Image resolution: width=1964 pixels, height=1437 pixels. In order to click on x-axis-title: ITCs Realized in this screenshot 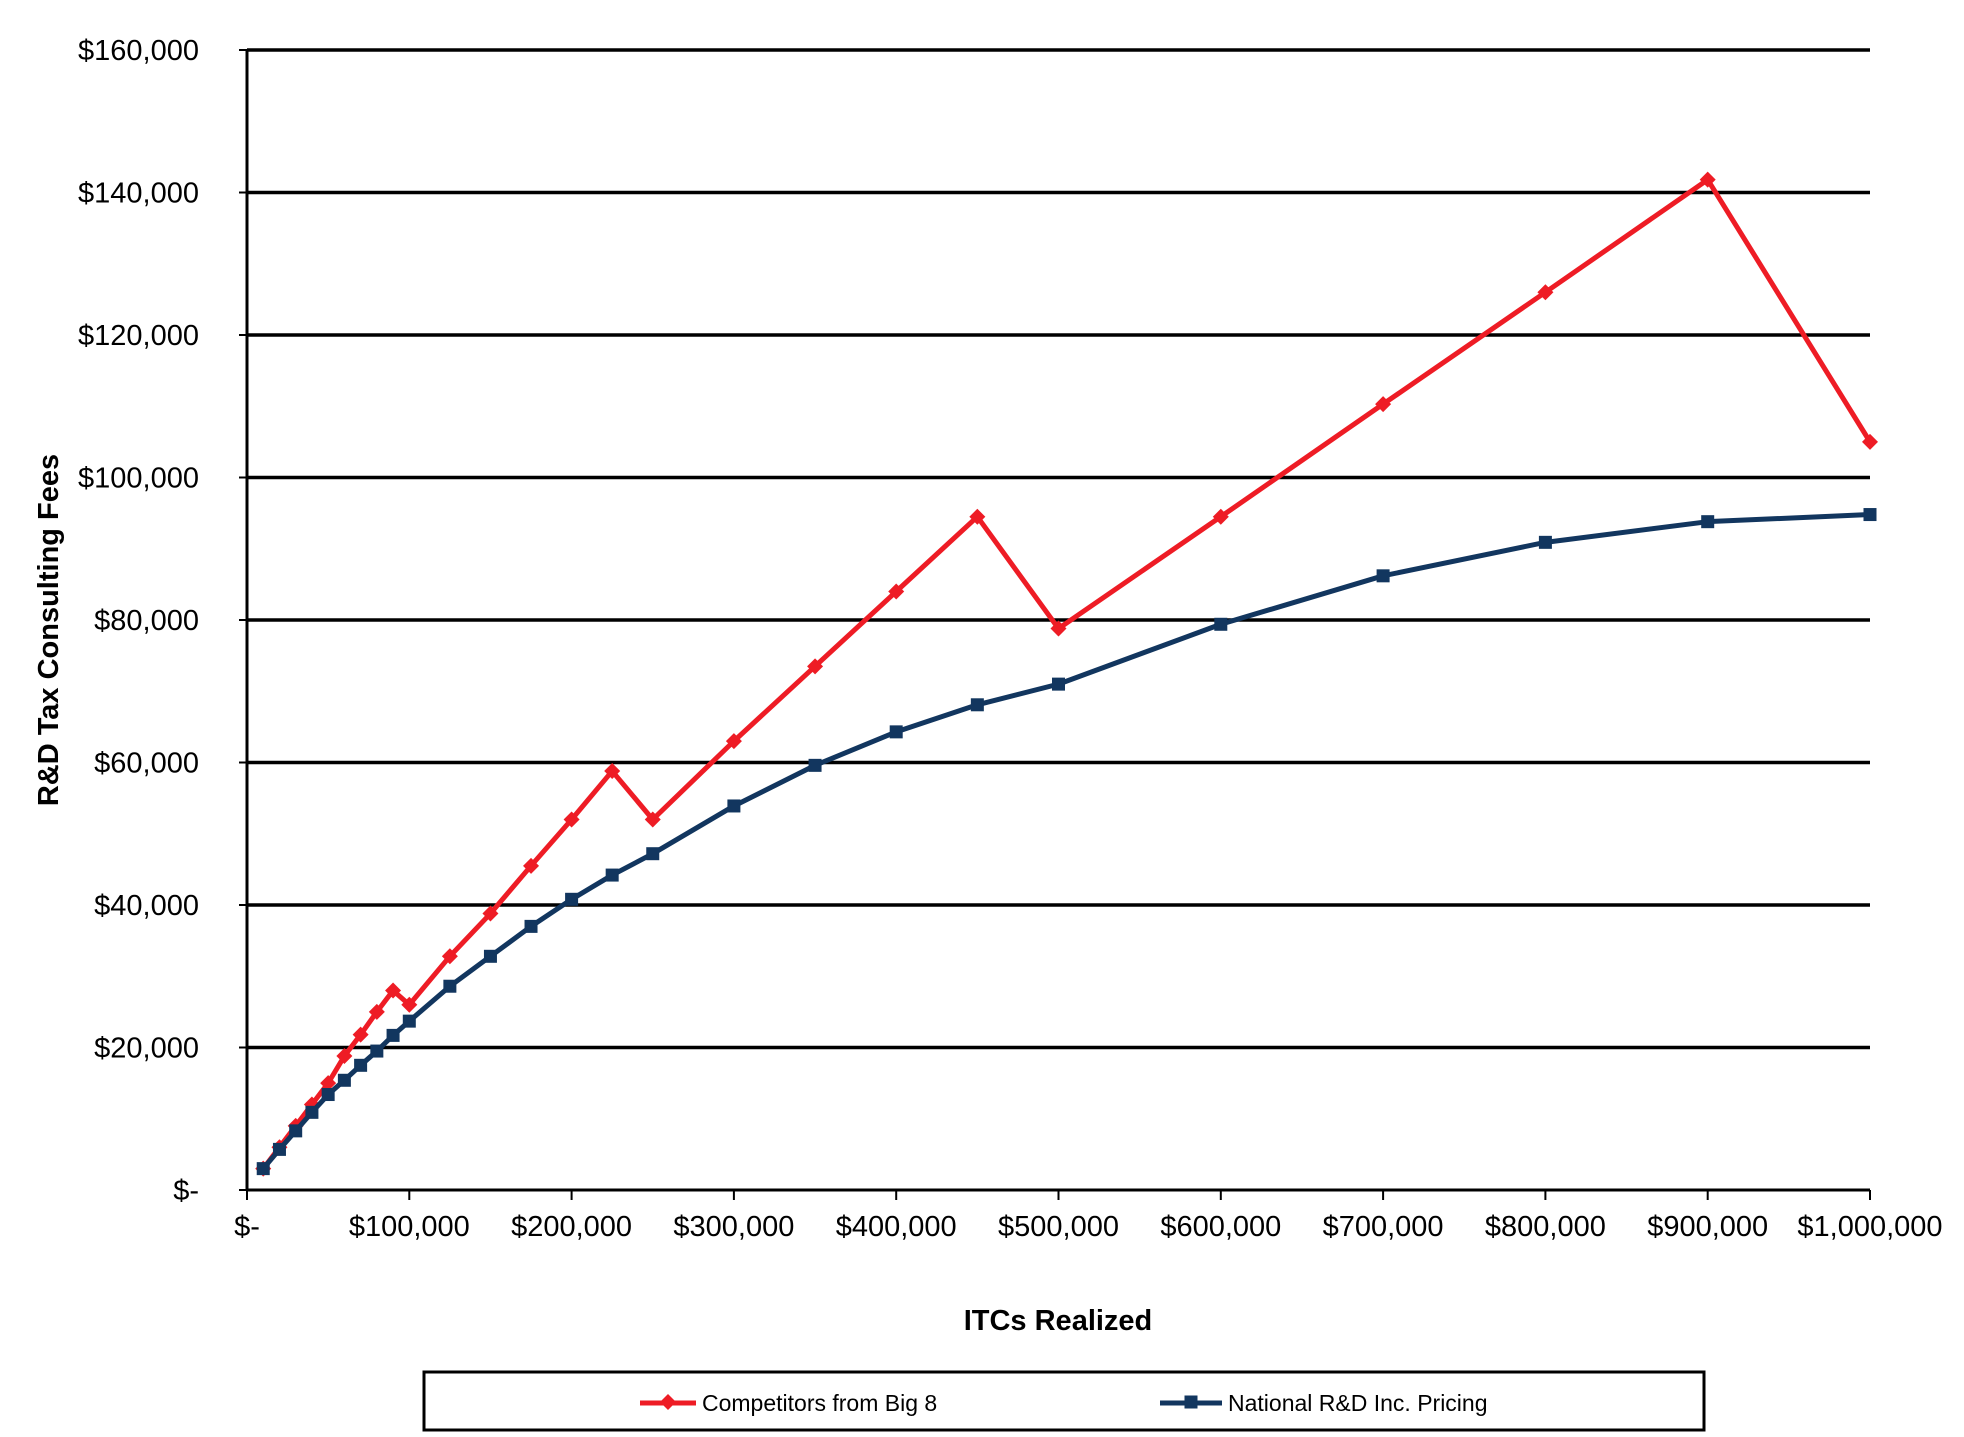, I will do `click(1058, 1321)`.